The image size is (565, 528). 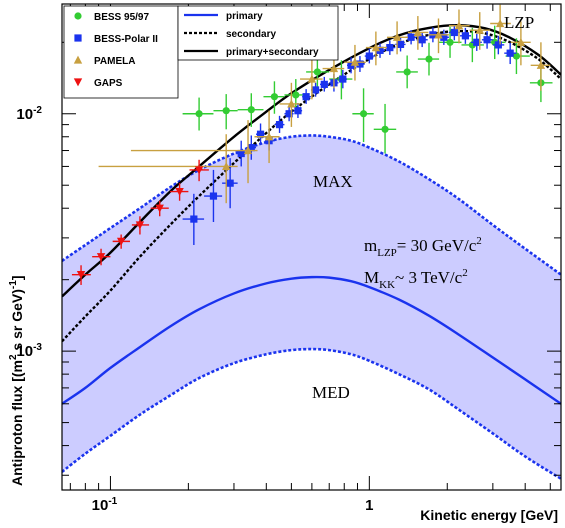 I want to click on legend-marker-pamela, so click(x=78, y=59).